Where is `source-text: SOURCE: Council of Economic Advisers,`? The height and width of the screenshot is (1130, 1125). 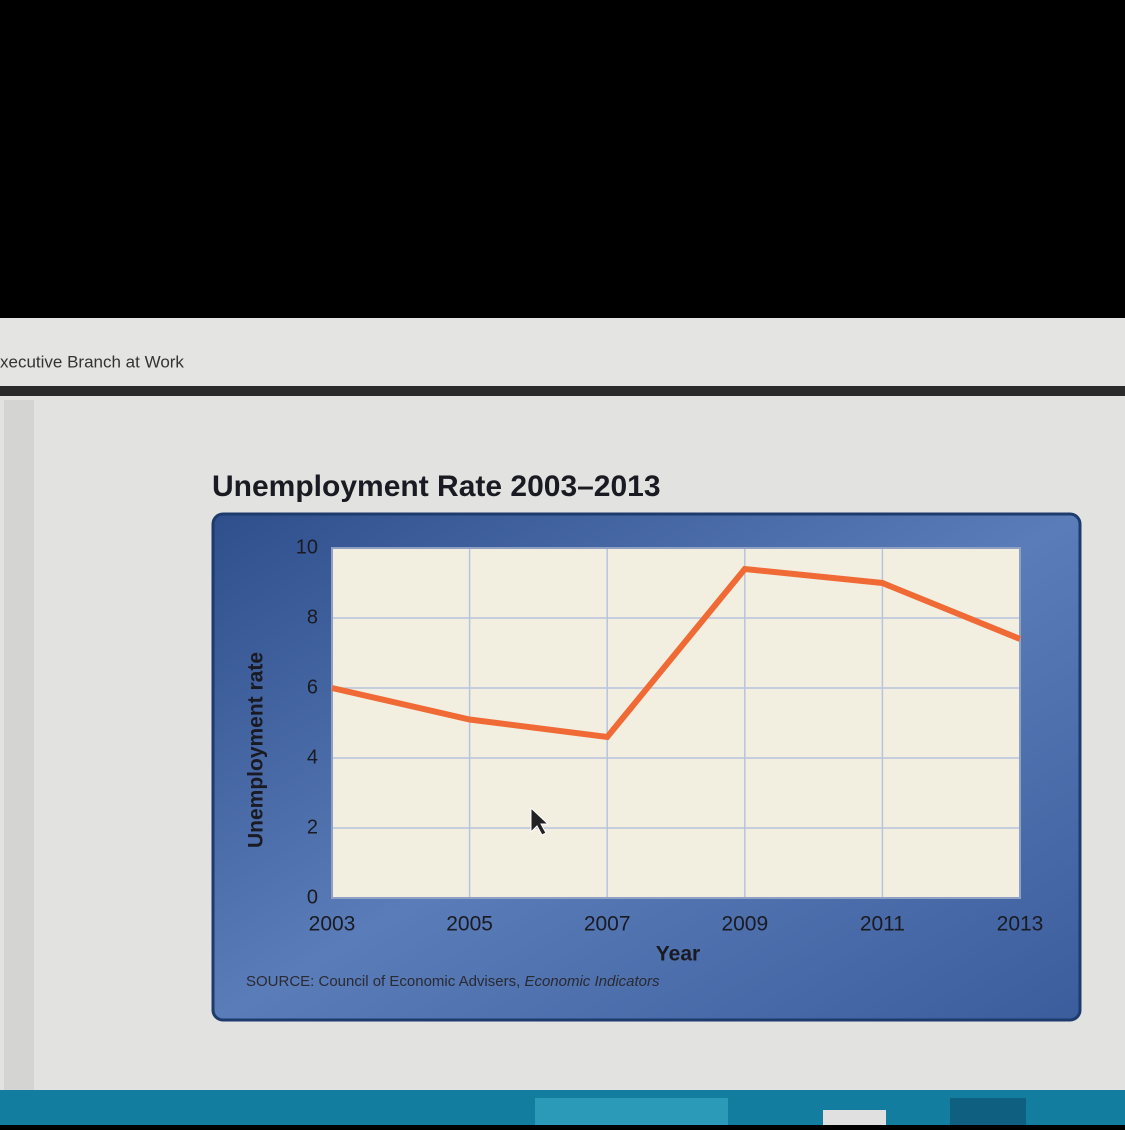 source-text: SOURCE: Council of Economic Advisers, is located at coordinates (383, 981).